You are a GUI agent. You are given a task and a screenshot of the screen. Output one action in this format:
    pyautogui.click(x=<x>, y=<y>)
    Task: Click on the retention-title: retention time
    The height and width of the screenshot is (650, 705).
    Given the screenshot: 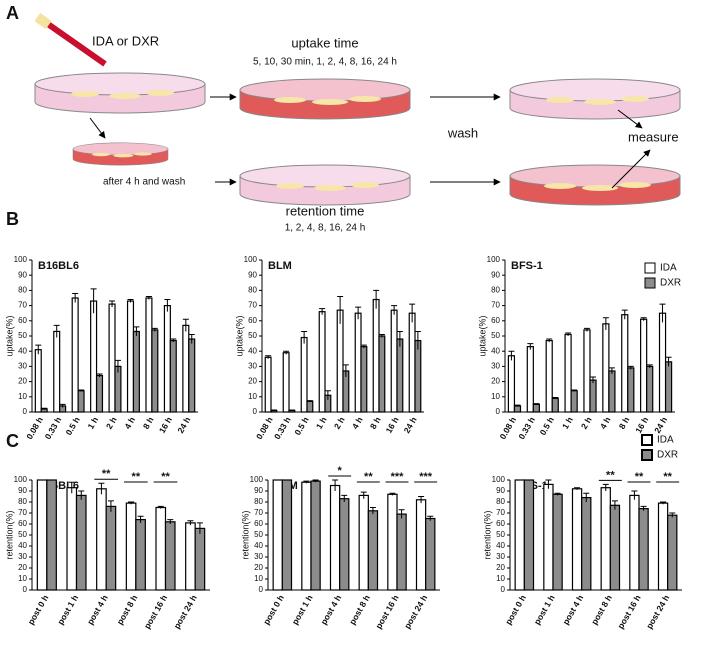 What is the action you would take?
    pyautogui.click(x=325, y=210)
    